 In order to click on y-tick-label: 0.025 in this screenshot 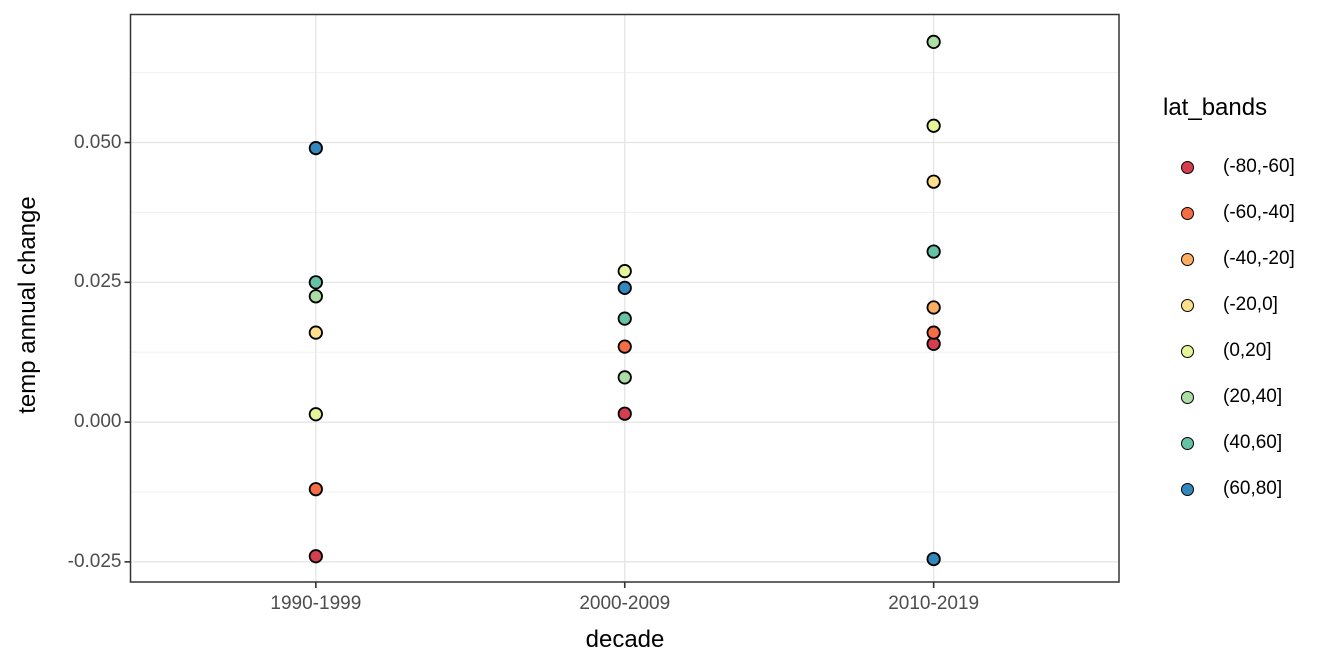, I will do `click(97, 282)`.